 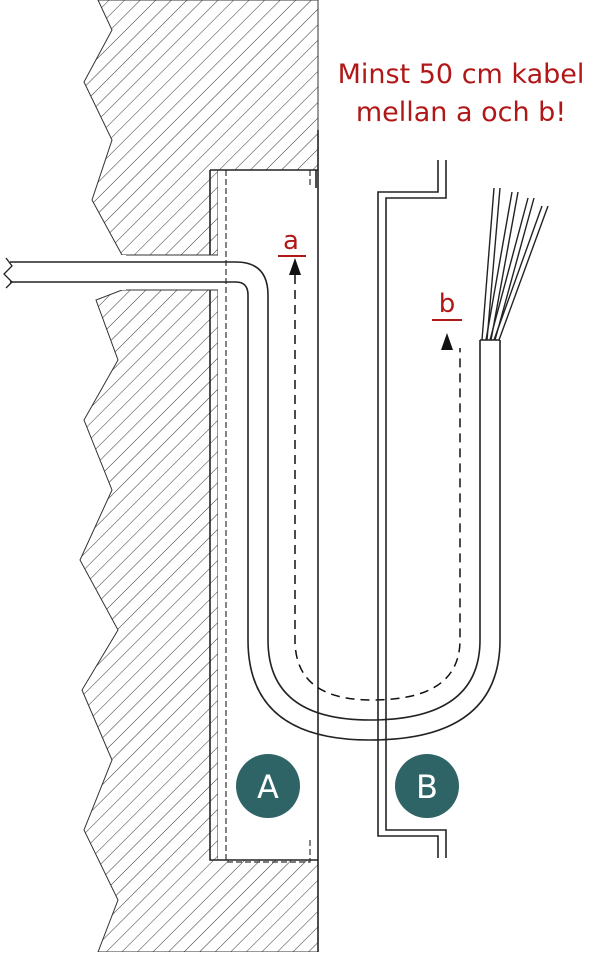 I want to click on arrow-b, so click(x=447, y=341).